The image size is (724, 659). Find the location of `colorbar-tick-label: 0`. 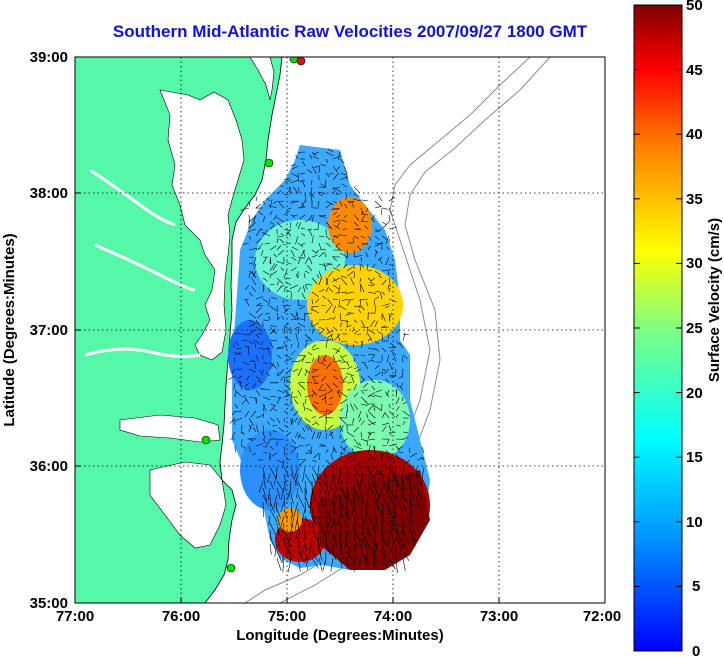

colorbar-tick-label: 0 is located at coordinates (696, 651).